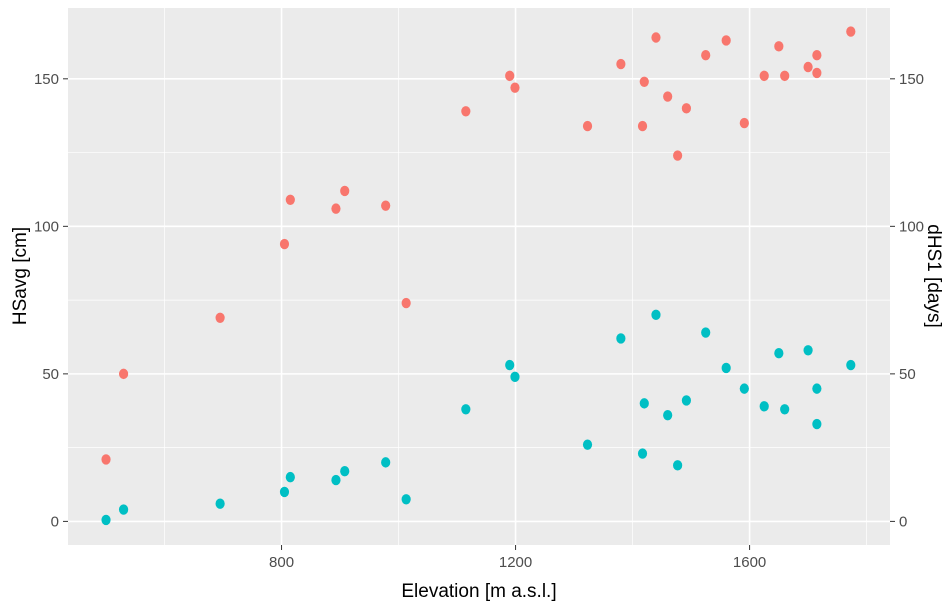 The height and width of the screenshot is (612, 944). Describe the element at coordinates (749, 562) in the screenshot. I see `x-tick-label: 1600` at that location.